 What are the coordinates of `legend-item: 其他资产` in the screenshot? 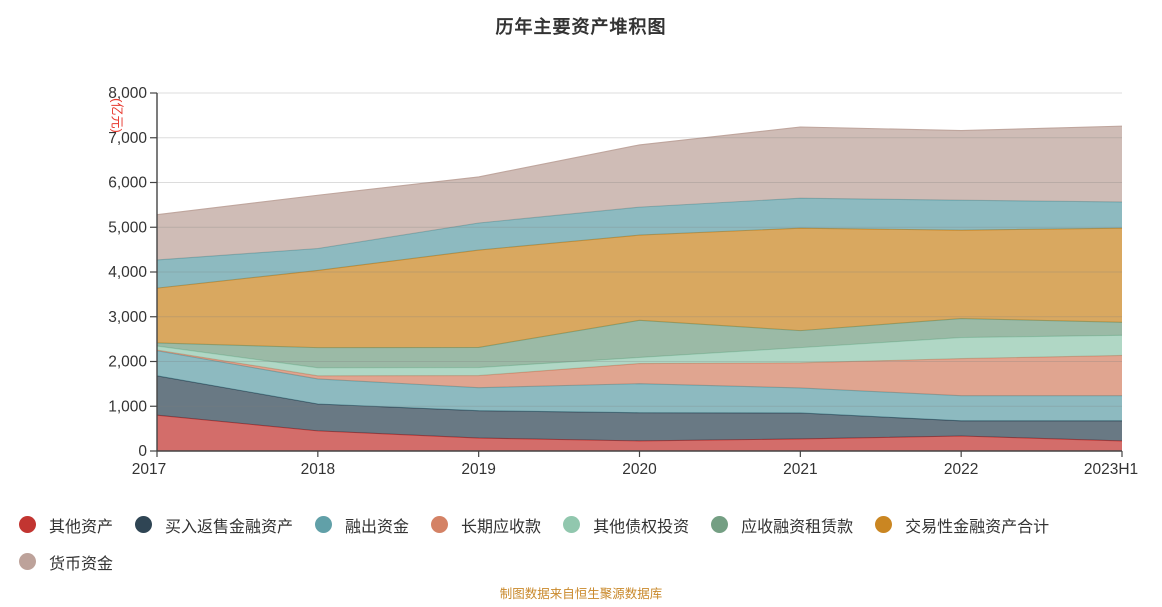 It's located at (66, 525).